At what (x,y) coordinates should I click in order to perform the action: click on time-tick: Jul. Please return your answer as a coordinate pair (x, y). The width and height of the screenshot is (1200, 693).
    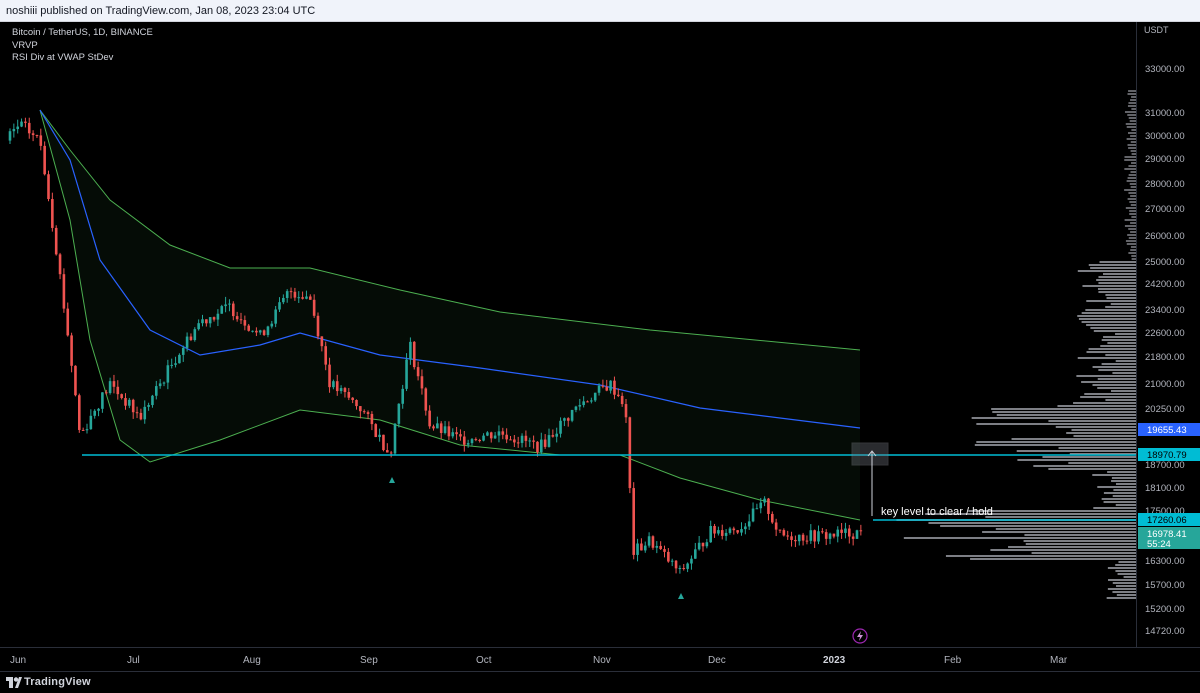
    Looking at the image, I should click on (133, 660).